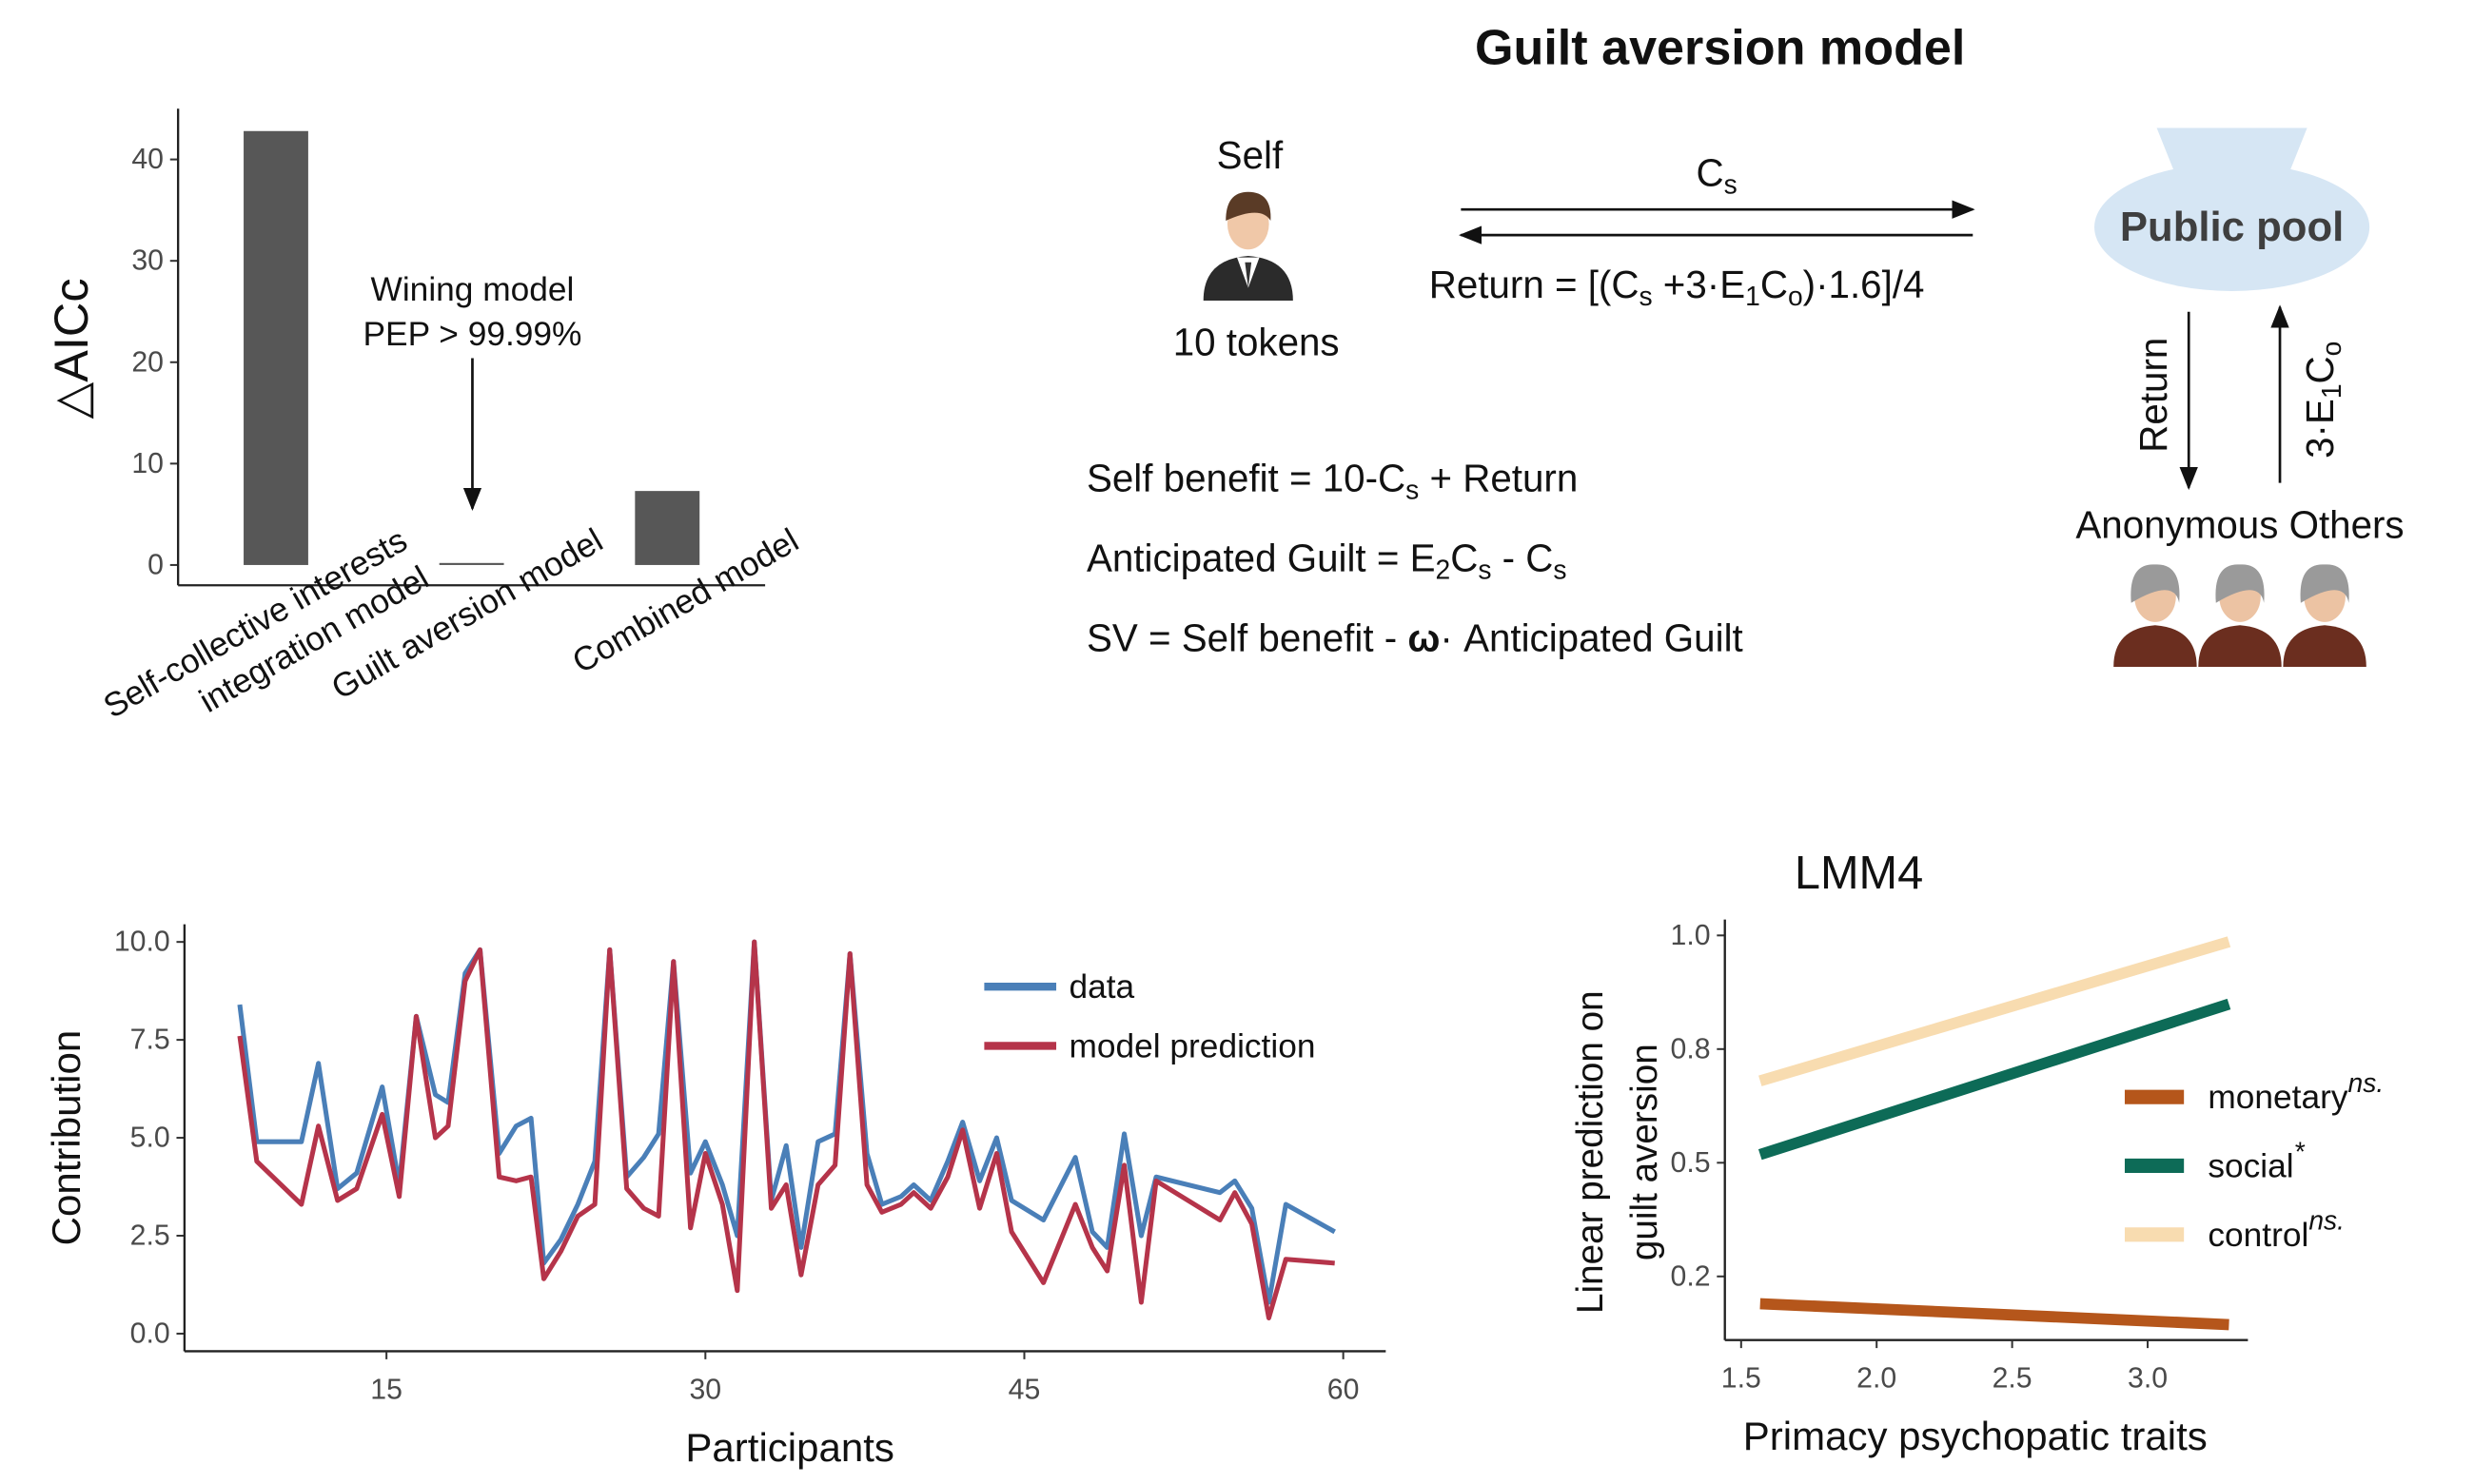 The height and width of the screenshot is (1484, 2474). What do you see at coordinates (1976, 1436) in the screenshot?
I see `x-axis-label: Primacy psychopatic traits` at bounding box center [1976, 1436].